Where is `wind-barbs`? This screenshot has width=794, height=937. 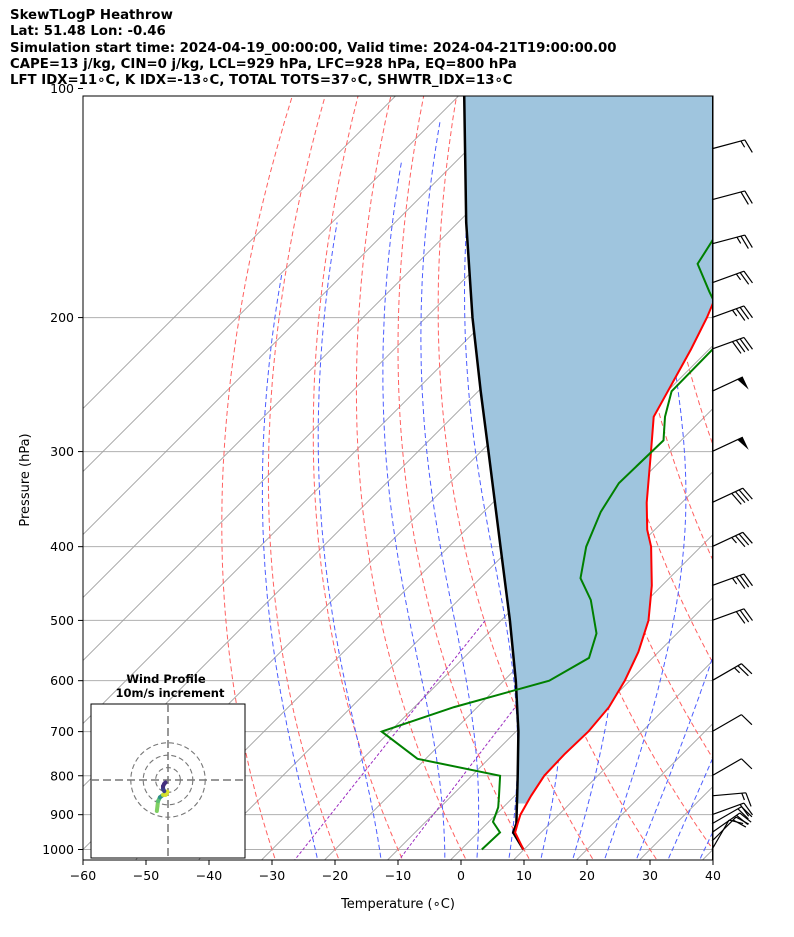 wind-barbs is located at coordinates (732, 478).